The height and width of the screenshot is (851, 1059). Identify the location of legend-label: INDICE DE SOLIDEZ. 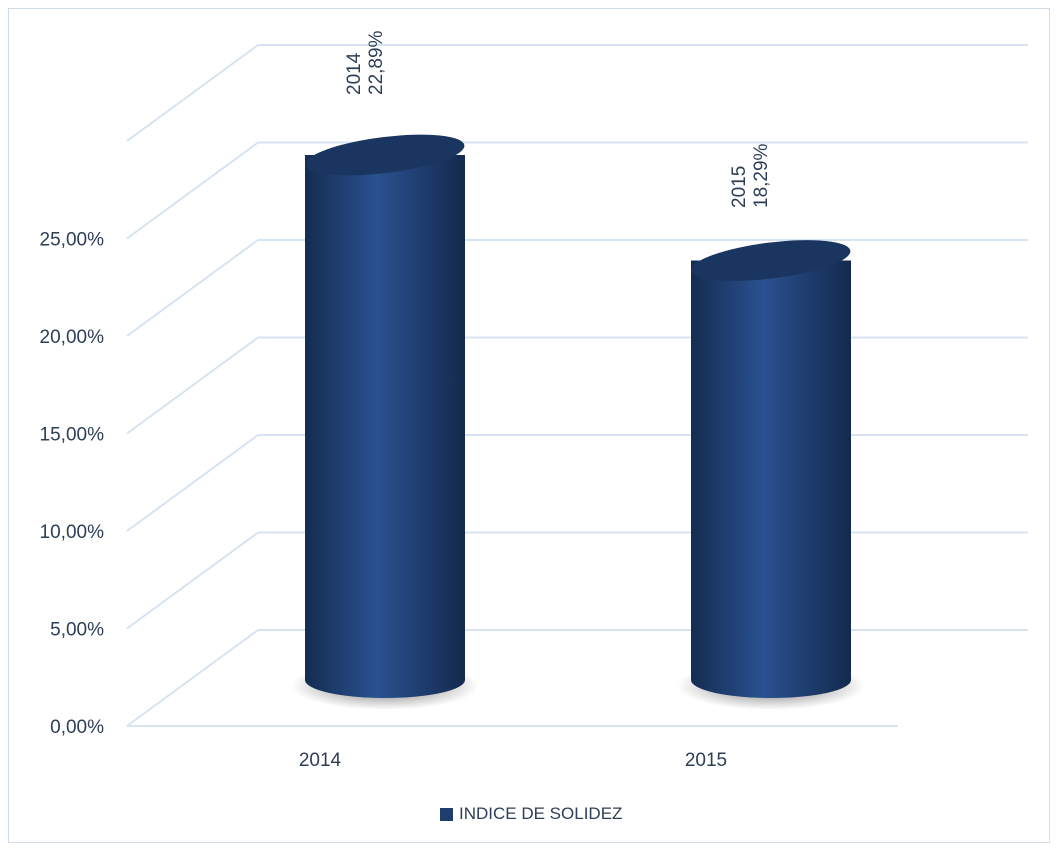
(541, 813).